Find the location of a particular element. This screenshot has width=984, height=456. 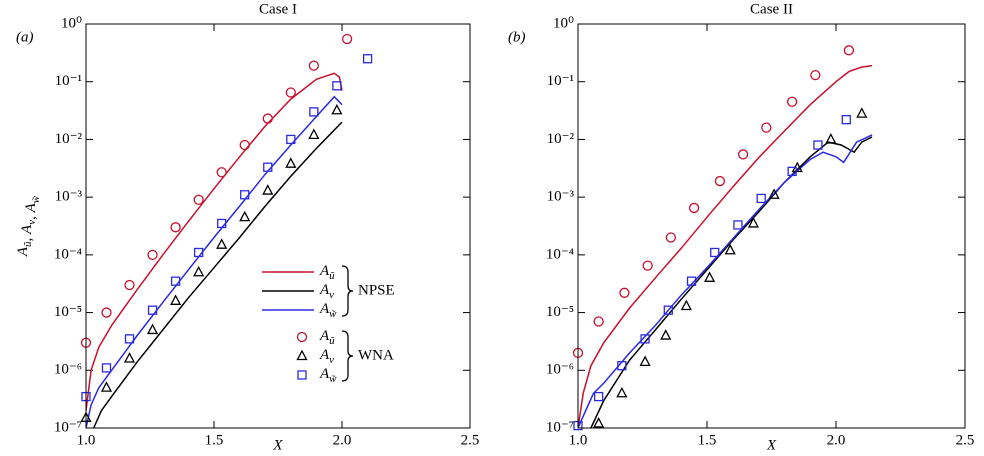

legend-label: Aw̃ is located at coordinates (328, 375).